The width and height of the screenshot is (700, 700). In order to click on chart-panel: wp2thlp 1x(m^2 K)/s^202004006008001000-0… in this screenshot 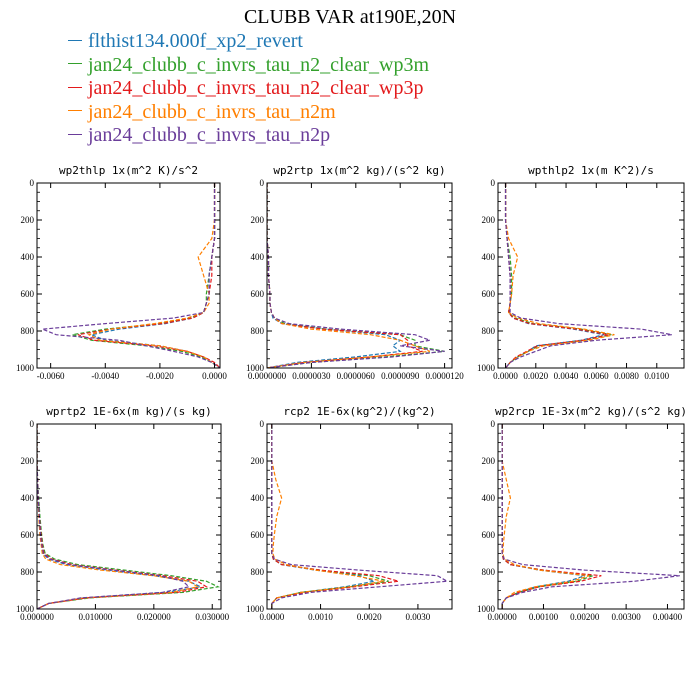, I will do `click(121, 272)`.